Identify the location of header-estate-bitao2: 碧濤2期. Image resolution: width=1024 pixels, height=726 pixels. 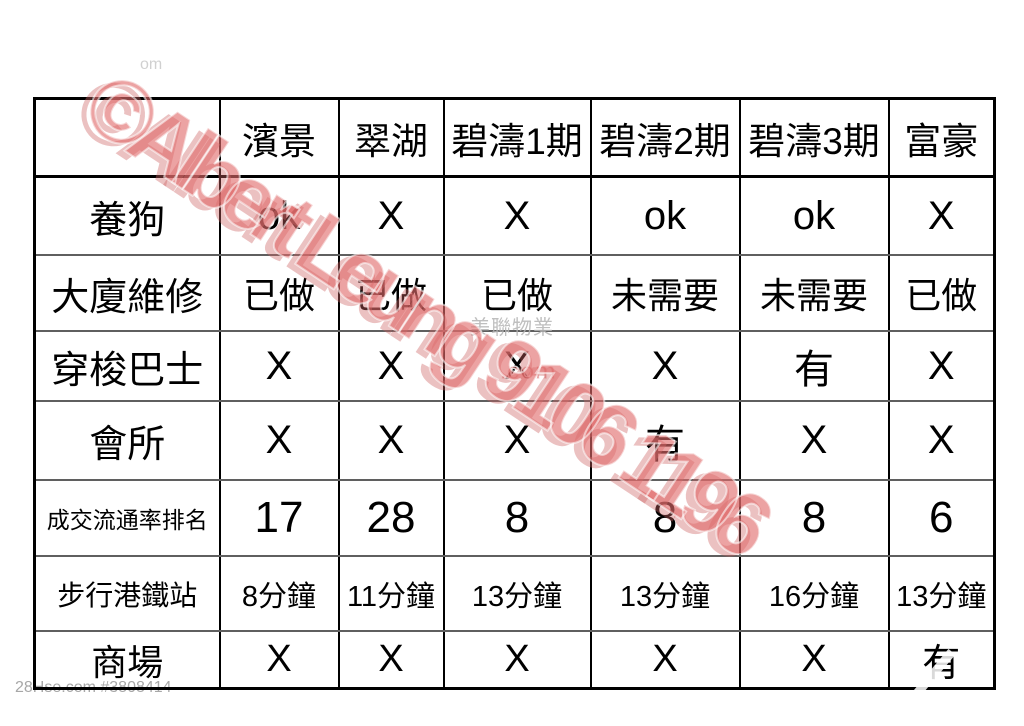
(665, 137).